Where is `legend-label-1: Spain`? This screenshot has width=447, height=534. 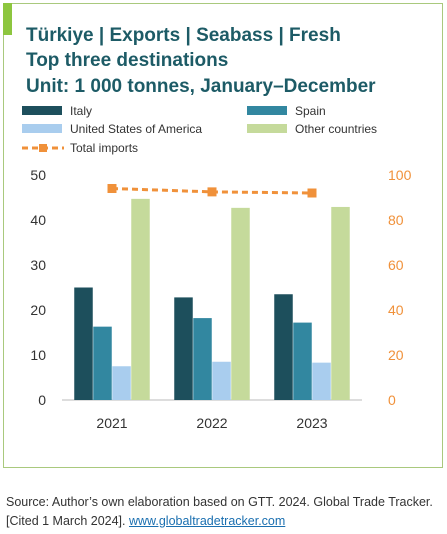 legend-label-1: Spain is located at coordinates (310, 111).